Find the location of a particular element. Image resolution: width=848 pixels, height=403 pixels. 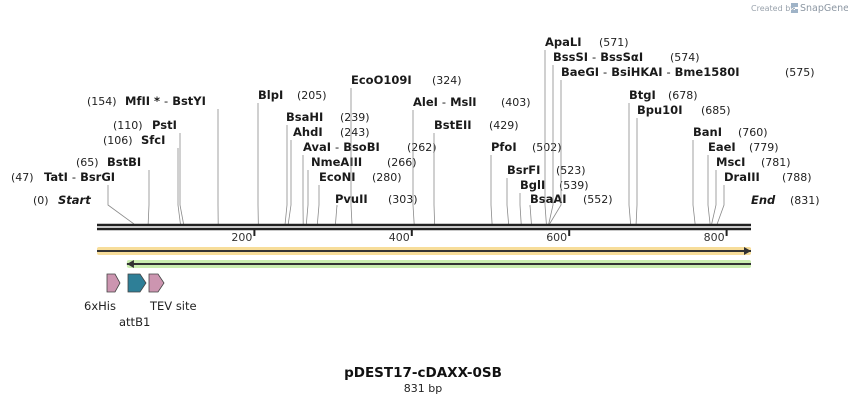

enzyme-name: BstEII is located at coordinates (453, 125).